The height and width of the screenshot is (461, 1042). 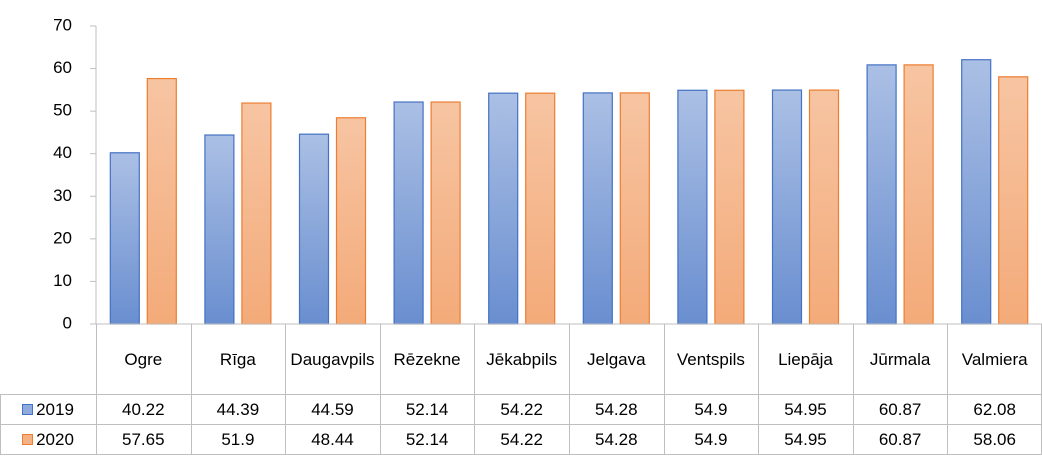 What do you see at coordinates (62, 67) in the screenshot?
I see `y-tick-label: 60` at bounding box center [62, 67].